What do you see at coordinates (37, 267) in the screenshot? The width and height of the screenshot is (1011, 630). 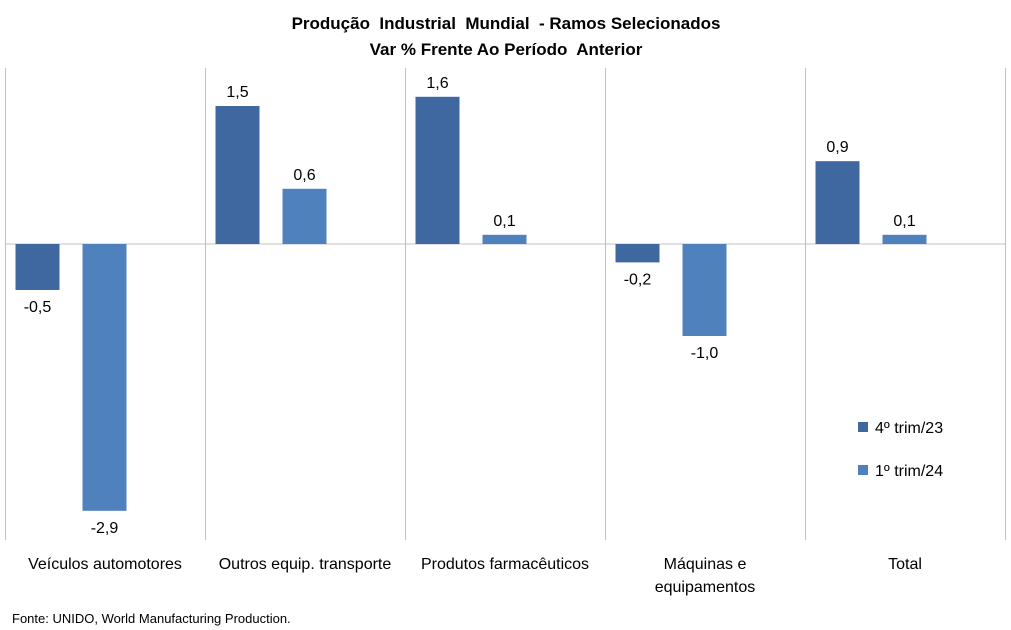 I see `bar-series1-cat1` at bounding box center [37, 267].